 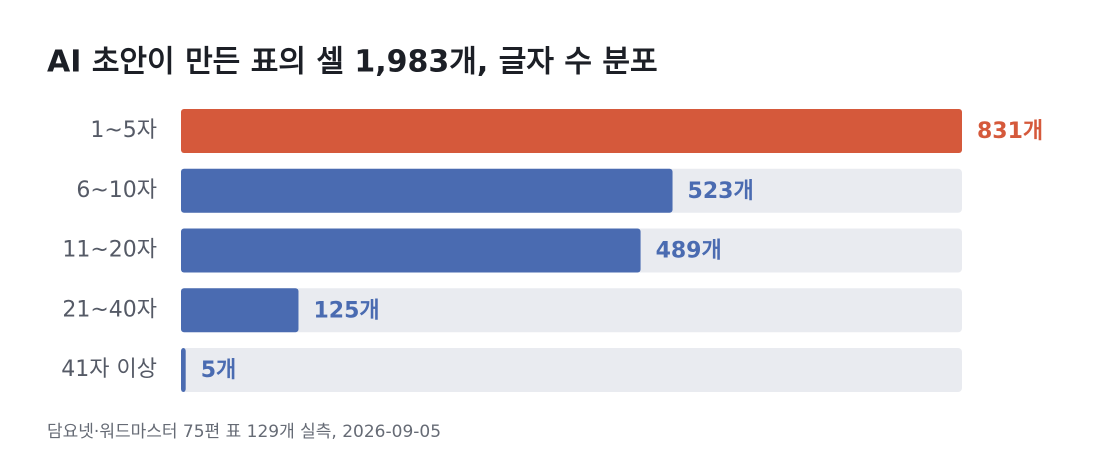 What do you see at coordinates (244, 432) in the screenshot?
I see `source-note: 담요넷·워드마스터 75편 표 129개 실측, 2026-09-05` at bounding box center [244, 432].